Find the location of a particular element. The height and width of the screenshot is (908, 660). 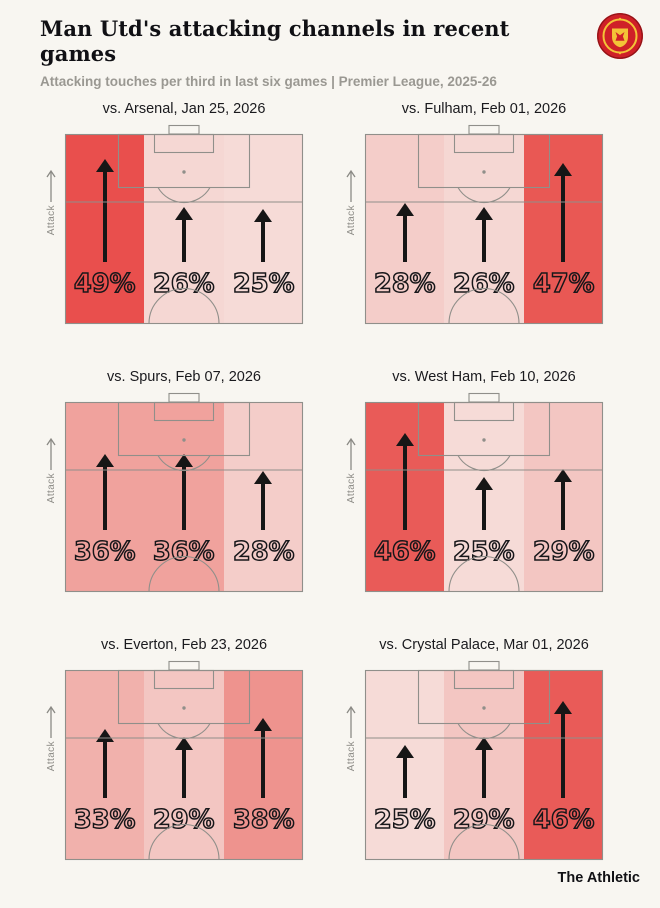

the-athletic-wordmark: The Athletic is located at coordinates (598, 878).